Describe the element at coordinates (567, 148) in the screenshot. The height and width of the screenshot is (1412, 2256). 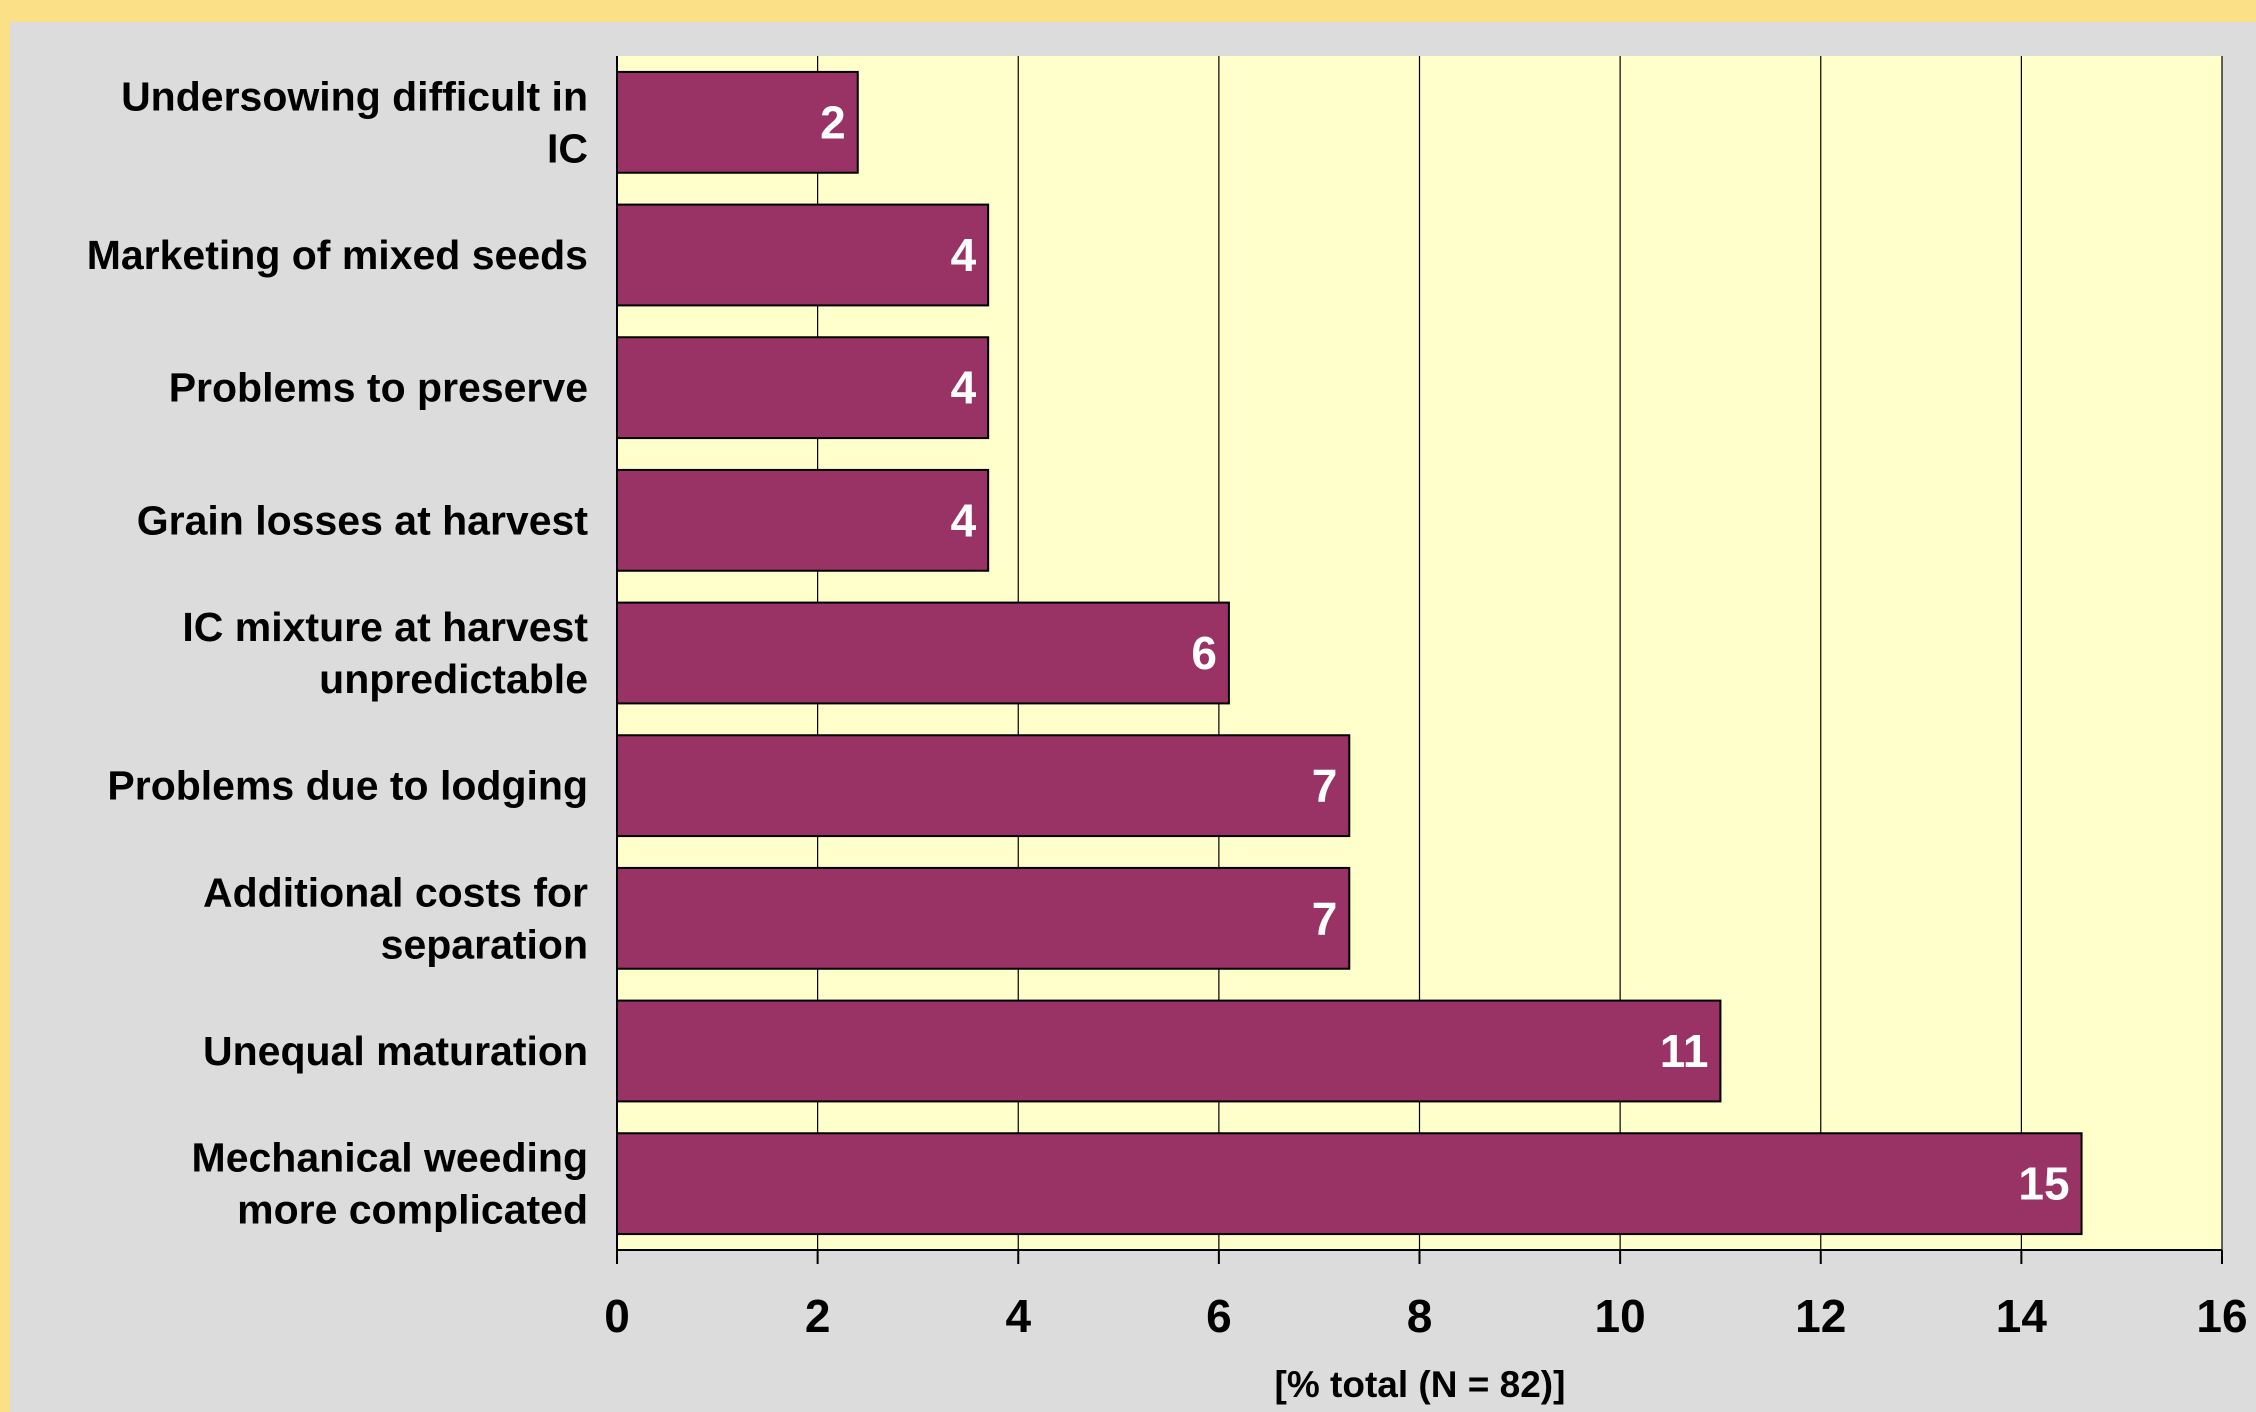
I see `category-label-line: IC` at that location.